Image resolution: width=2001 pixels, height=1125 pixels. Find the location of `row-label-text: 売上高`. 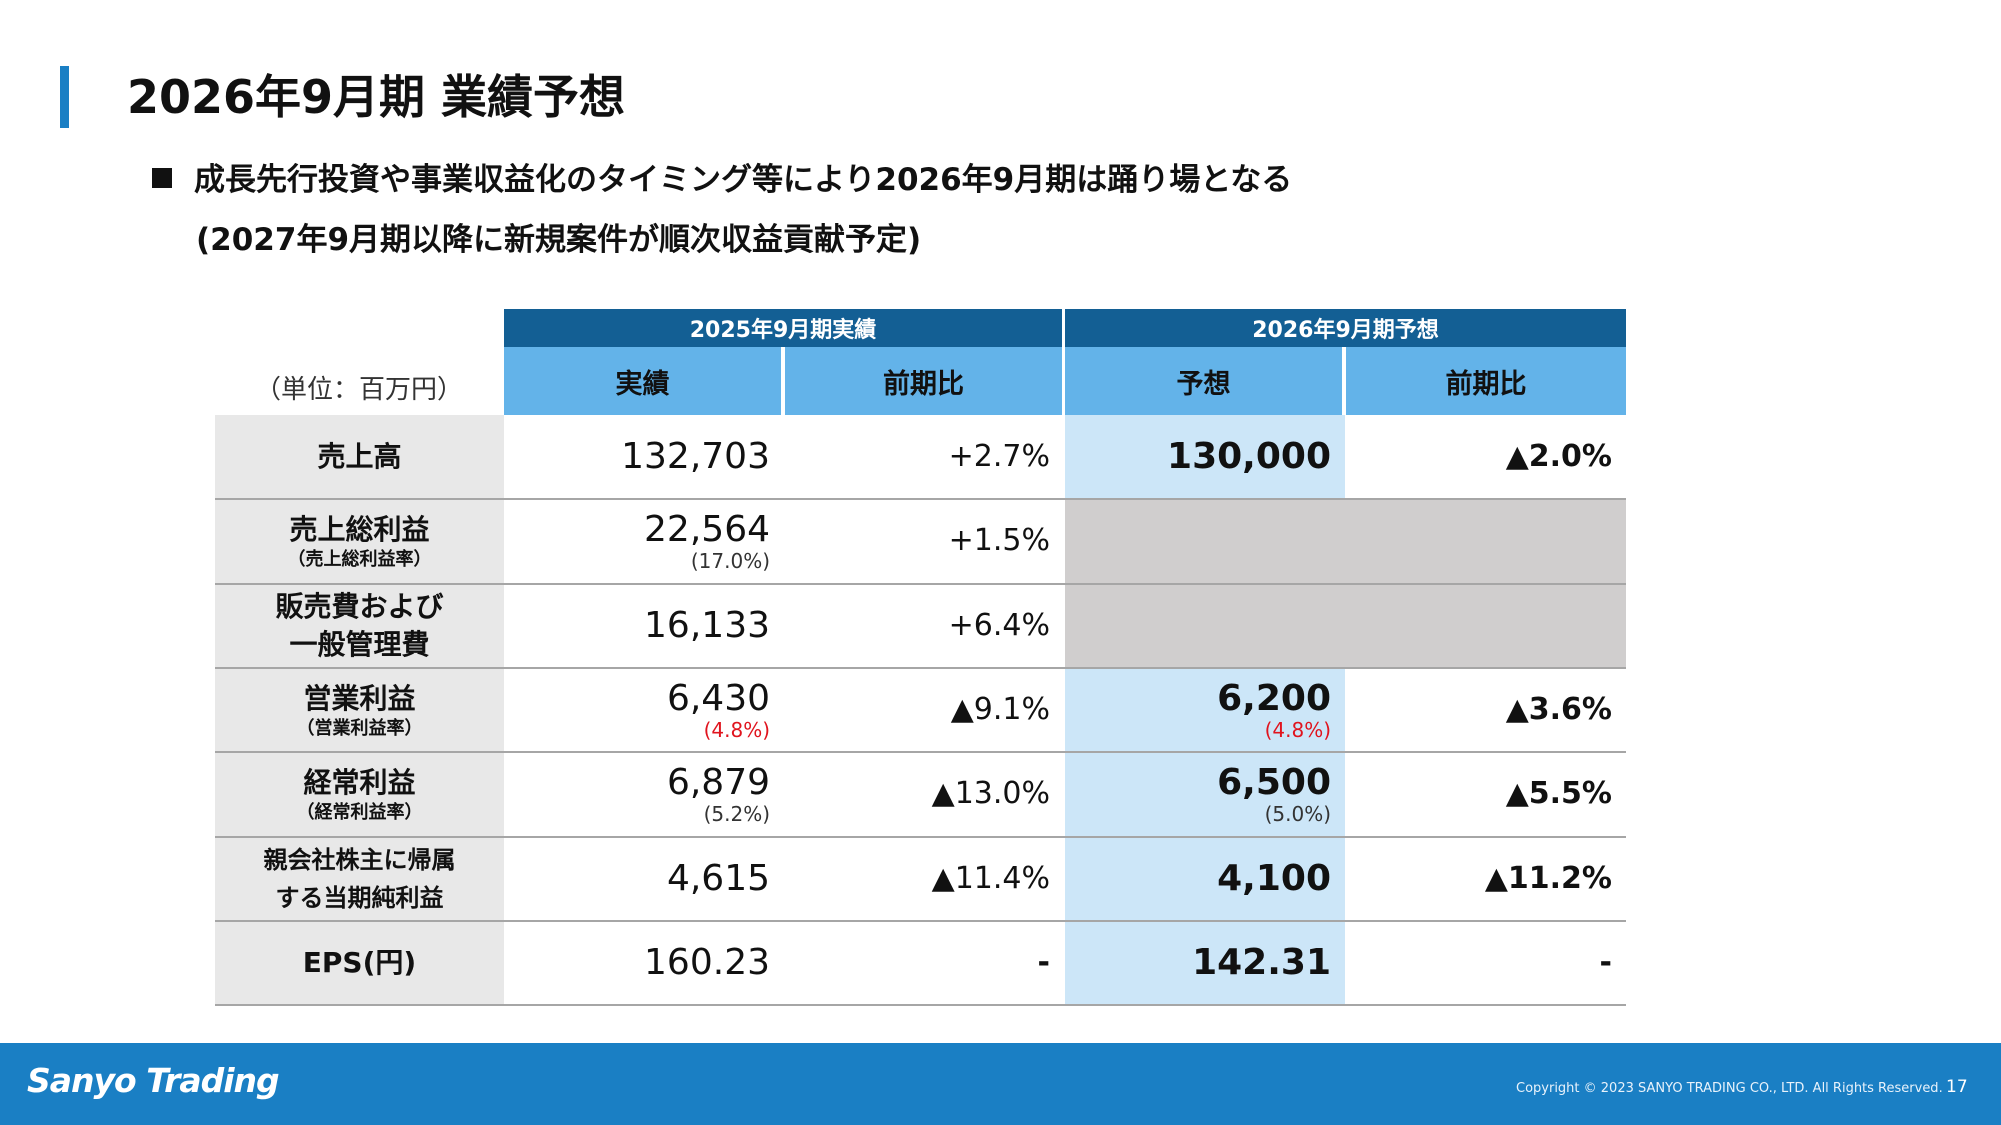

row-label-text: 売上高 is located at coordinates (359, 457).